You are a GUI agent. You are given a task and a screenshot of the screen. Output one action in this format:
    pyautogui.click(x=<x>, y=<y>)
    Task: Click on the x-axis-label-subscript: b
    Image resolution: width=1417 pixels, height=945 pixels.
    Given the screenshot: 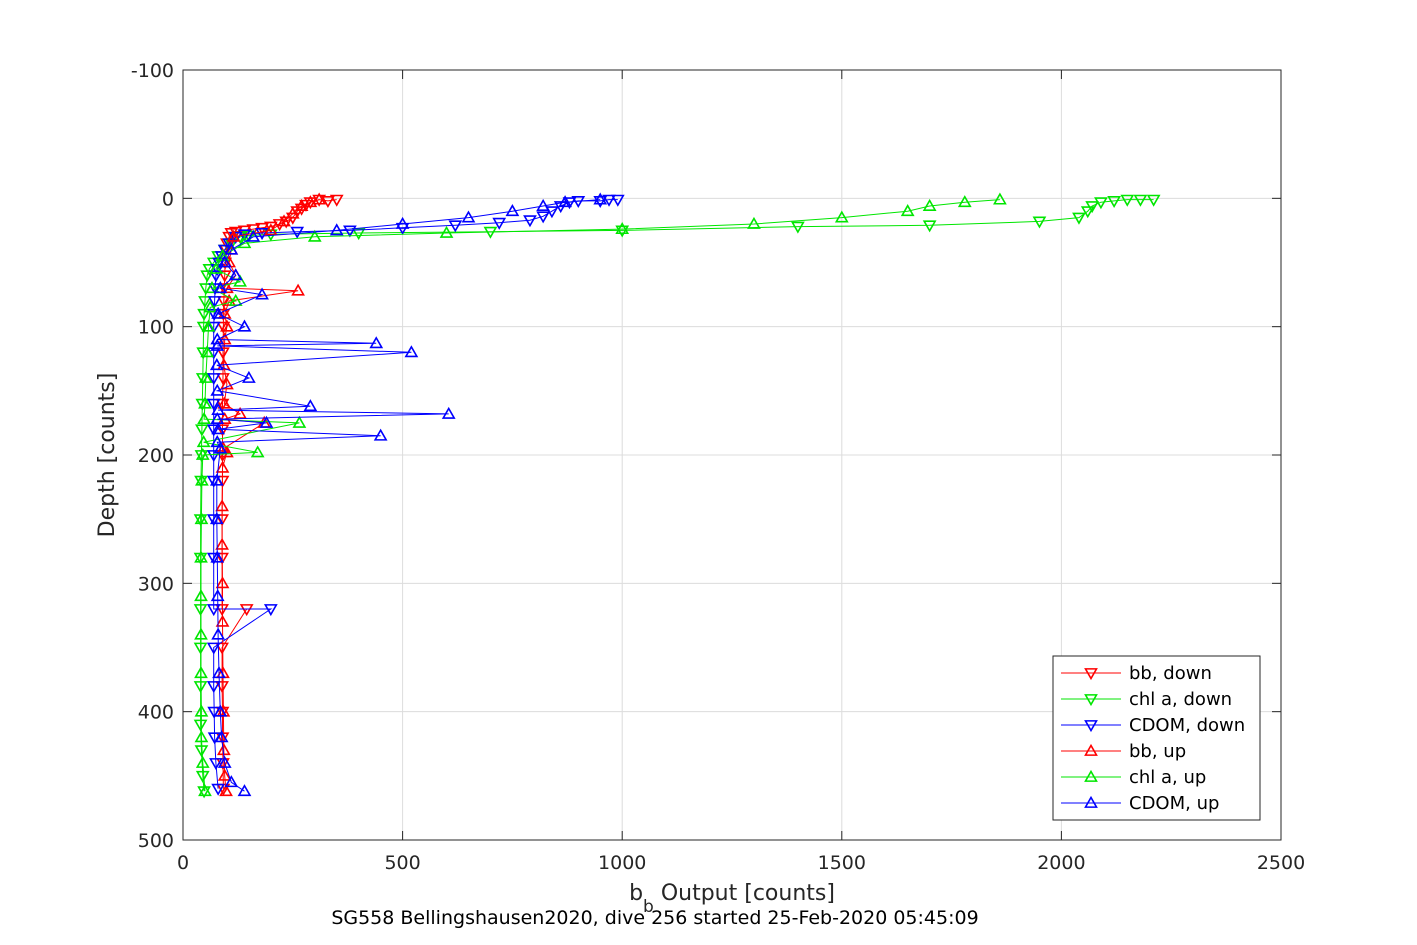 What is the action you would take?
    pyautogui.click(x=648, y=907)
    